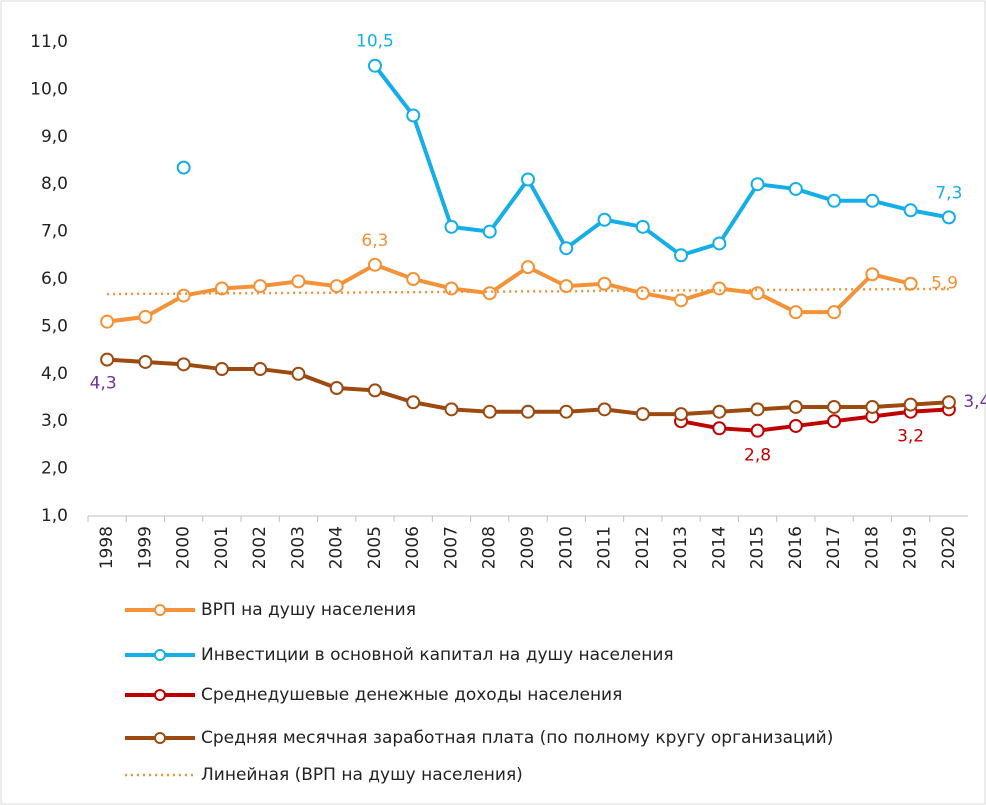  What do you see at coordinates (49, 42) in the screenshot?
I see `y-tick-label: 11,0` at bounding box center [49, 42].